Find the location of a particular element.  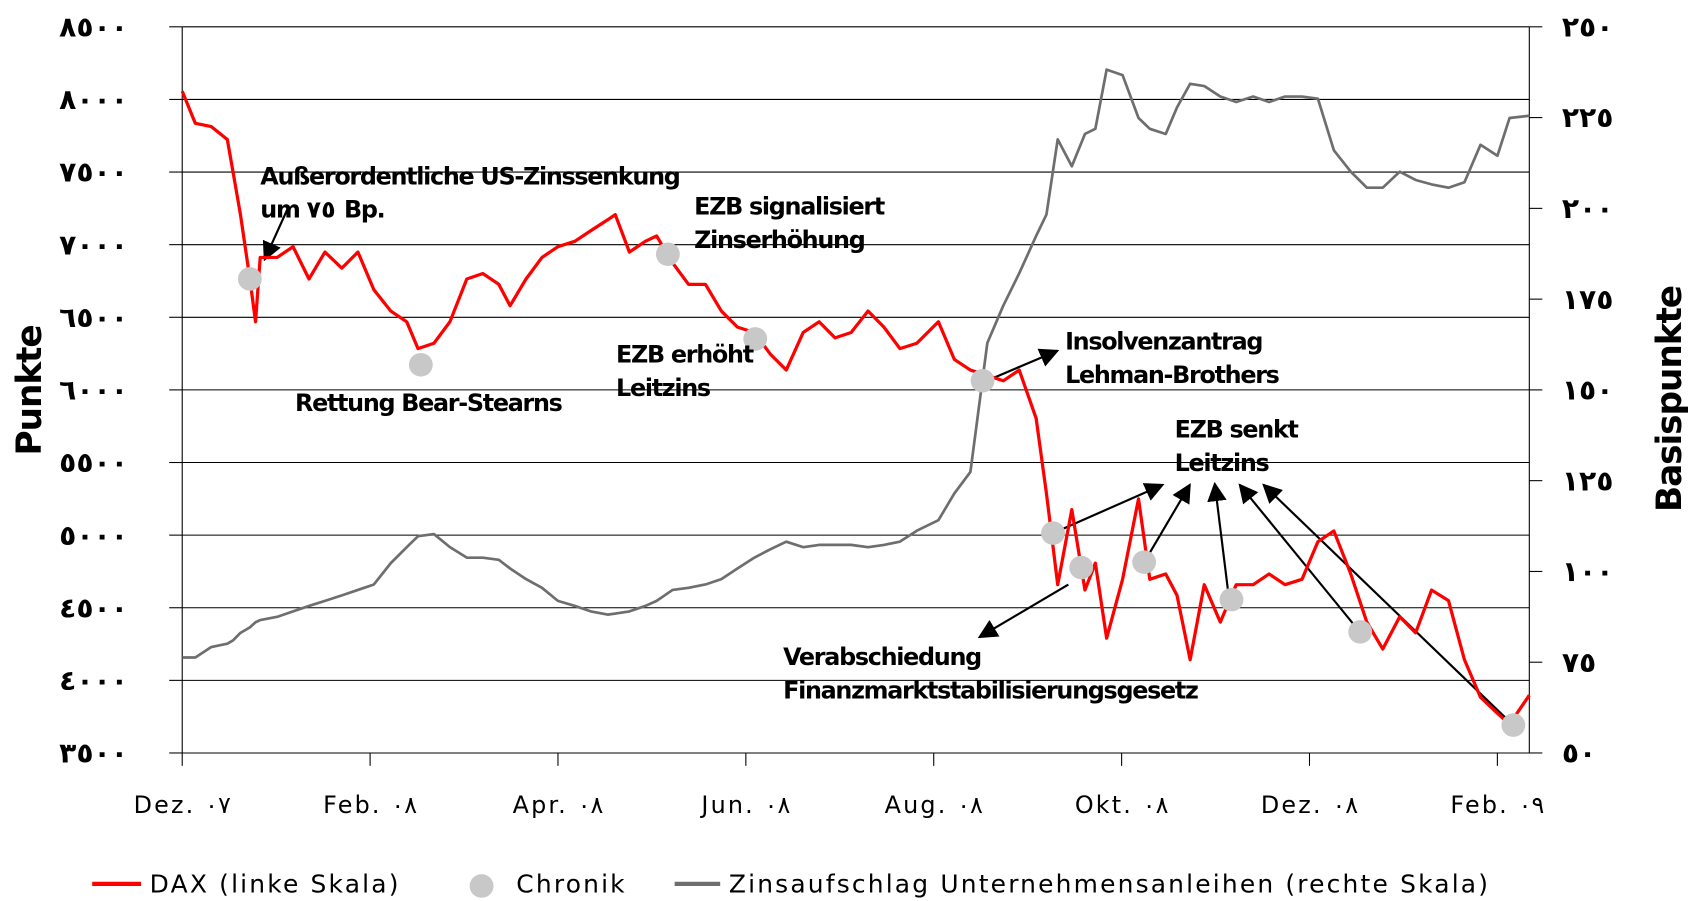

legend-swatch is located at coordinates (481, 886).